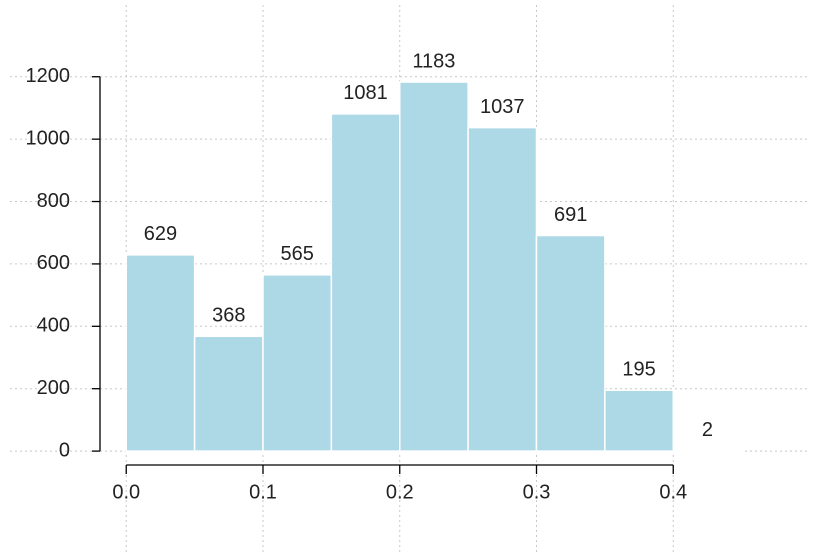  What do you see at coordinates (53, 263) in the screenshot?
I see `y-tick-label: 600` at bounding box center [53, 263].